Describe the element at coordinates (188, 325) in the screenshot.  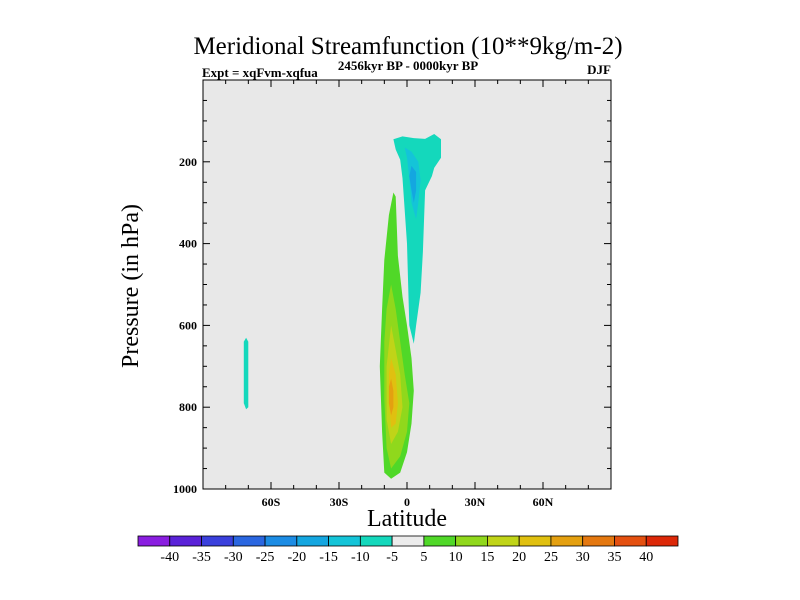
I see `y-tick-label: 600` at that location.